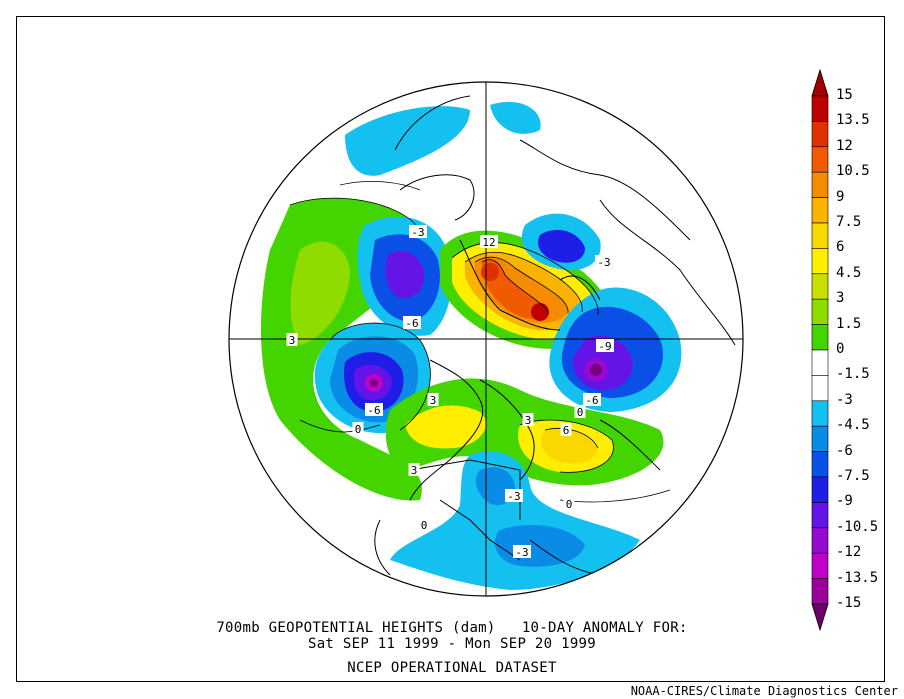  What do you see at coordinates (844, 95) in the screenshot?
I see `color-bar-label: 15` at bounding box center [844, 95].